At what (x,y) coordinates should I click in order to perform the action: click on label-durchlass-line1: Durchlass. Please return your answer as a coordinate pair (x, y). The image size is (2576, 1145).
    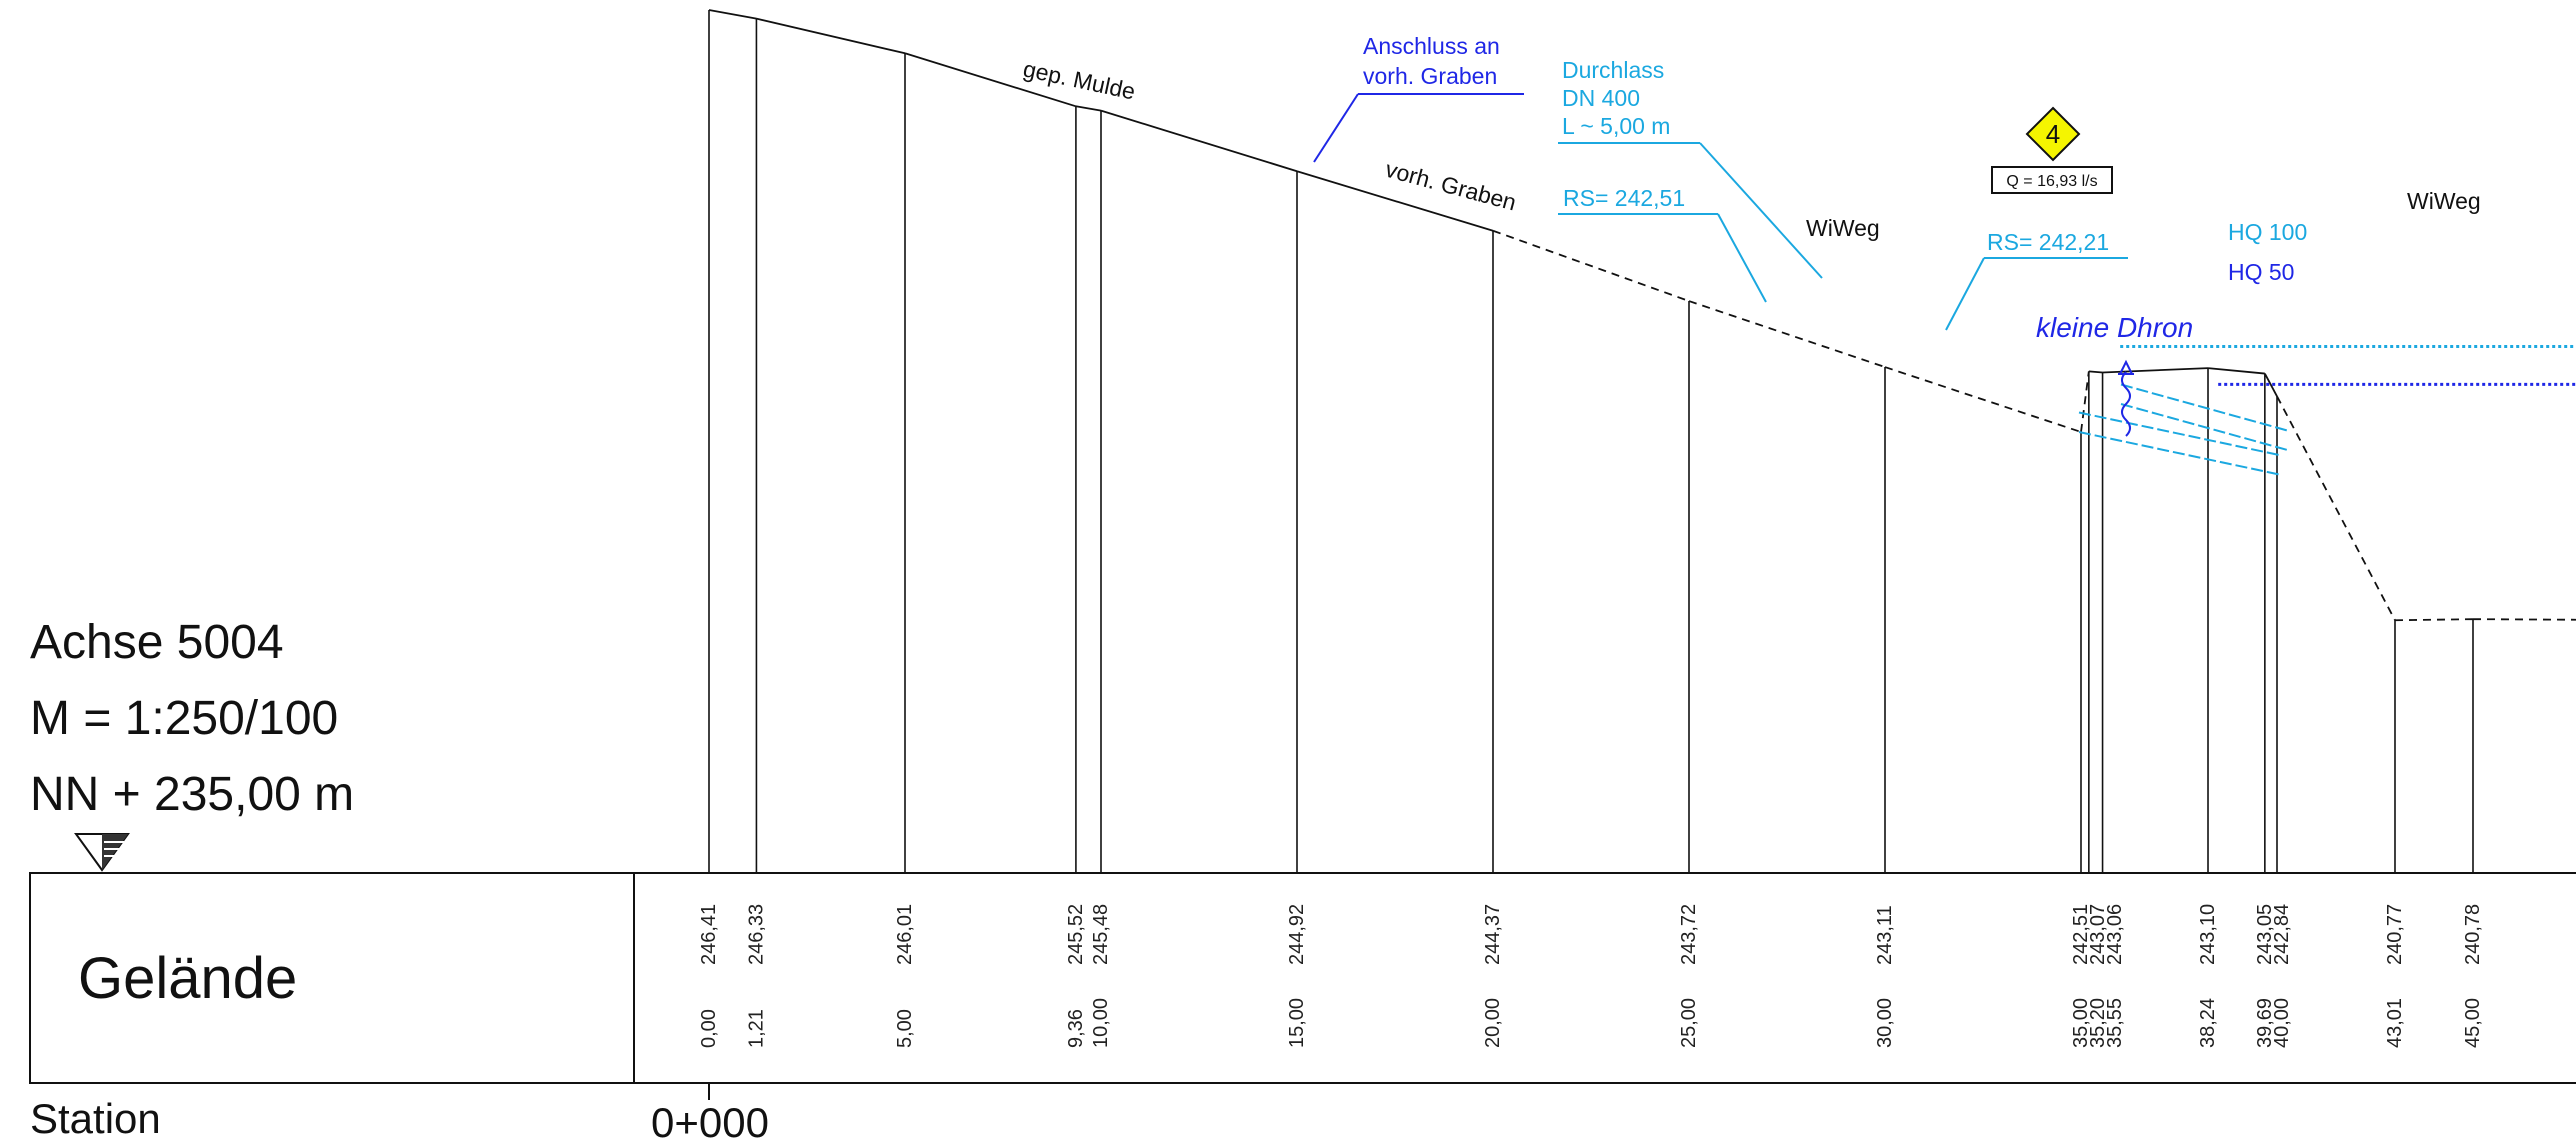
    Looking at the image, I should click on (1613, 70).